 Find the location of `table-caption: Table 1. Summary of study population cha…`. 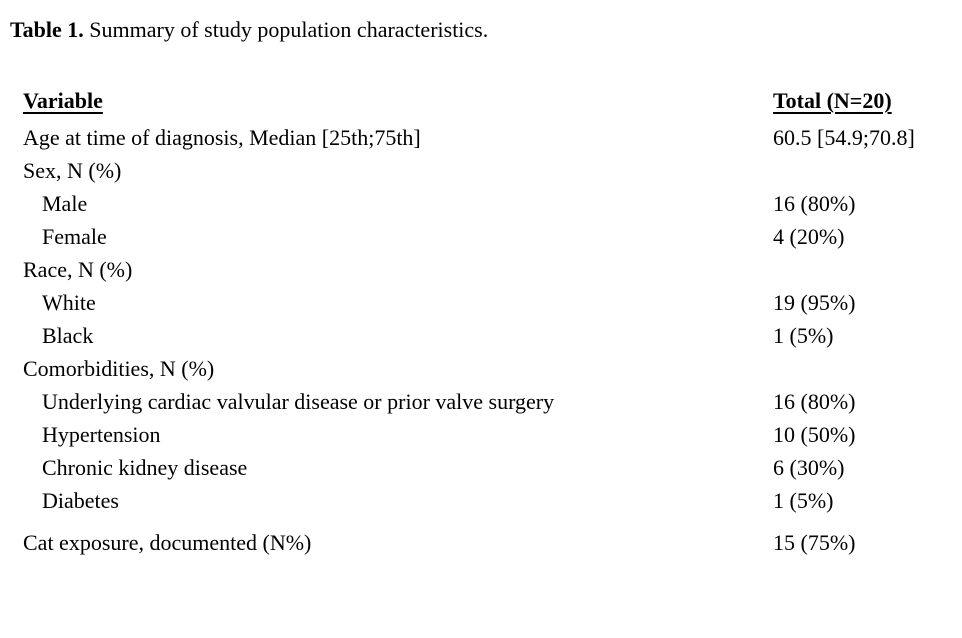

table-caption: Table 1. Summary of study population cha… is located at coordinates (480, 30).